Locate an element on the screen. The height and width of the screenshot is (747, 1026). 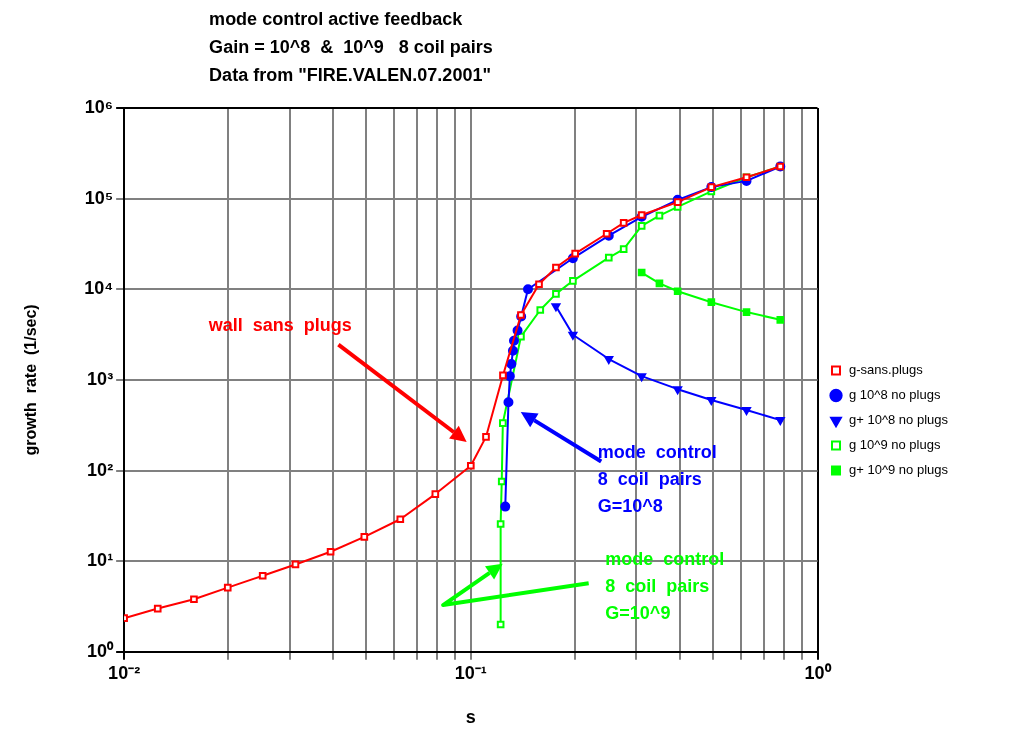
annotation: mode control 8 coil pairs G=10^8 is located at coordinates (657, 478).